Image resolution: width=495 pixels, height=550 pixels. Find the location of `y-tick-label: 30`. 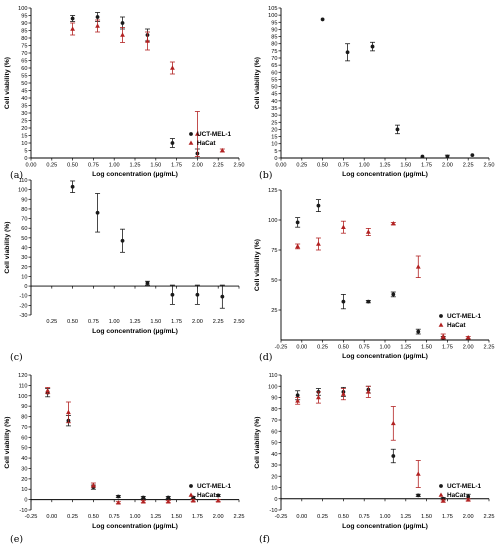

y-tick-label: 30 is located at coordinates (24, 469).